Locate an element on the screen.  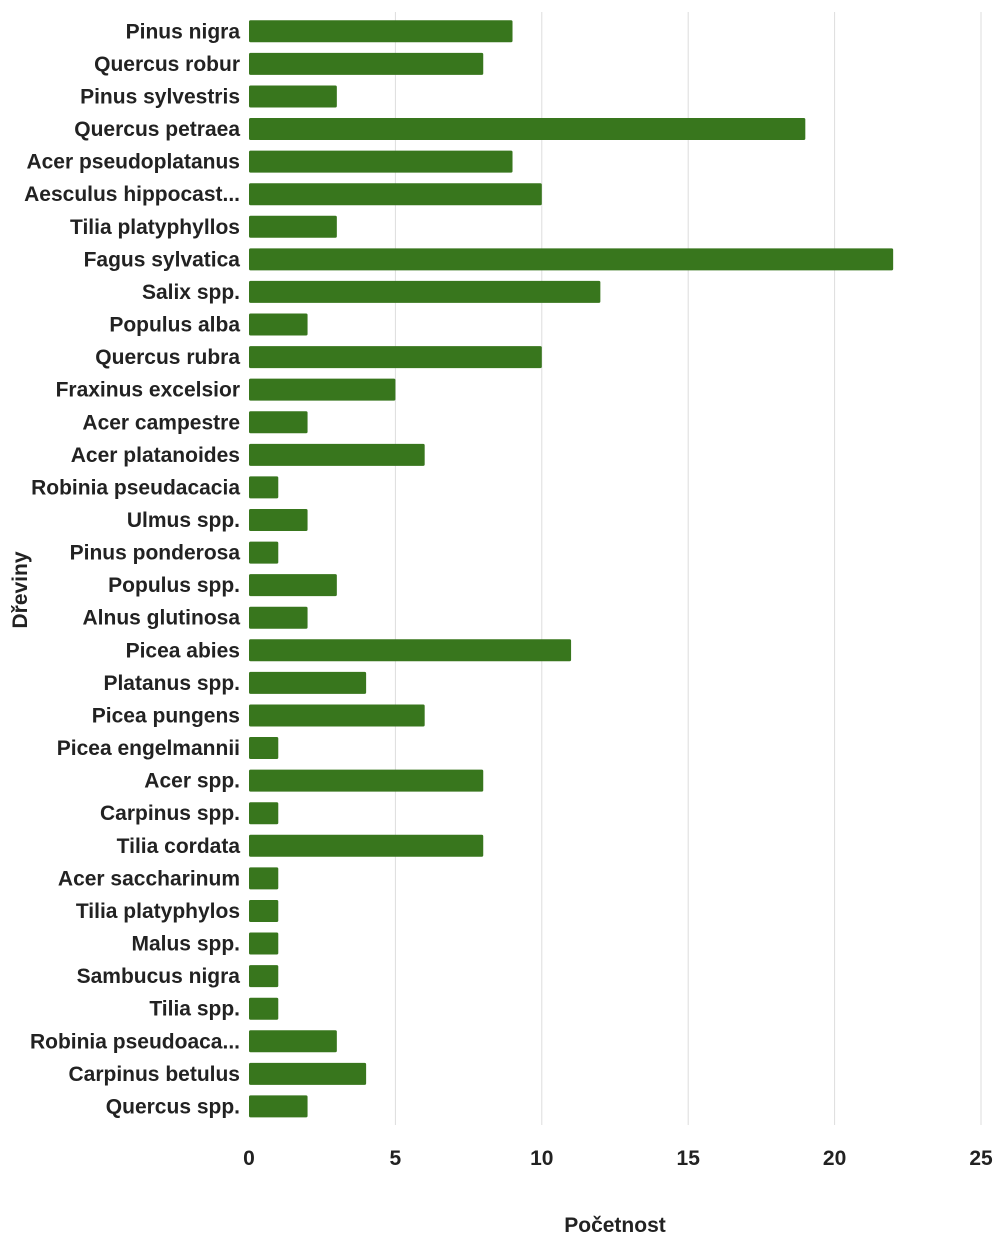
category-label: Pinus sylvestris is located at coordinates (160, 96).